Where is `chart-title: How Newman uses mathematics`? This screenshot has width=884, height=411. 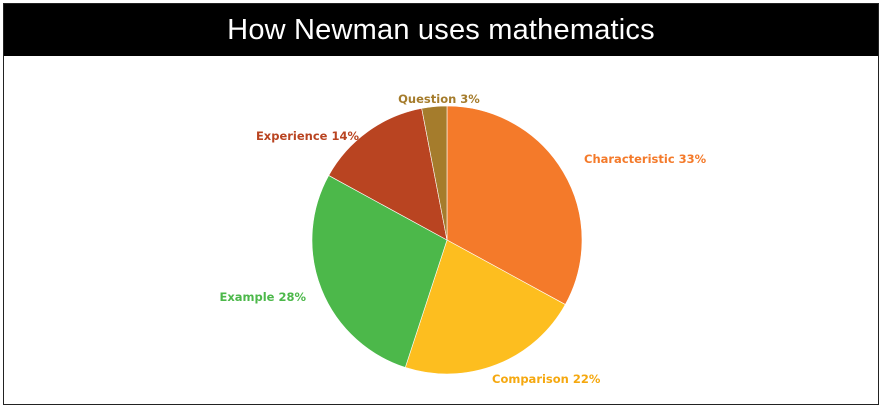 chart-title: How Newman uses mathematics is located at coordinates (441, 29).